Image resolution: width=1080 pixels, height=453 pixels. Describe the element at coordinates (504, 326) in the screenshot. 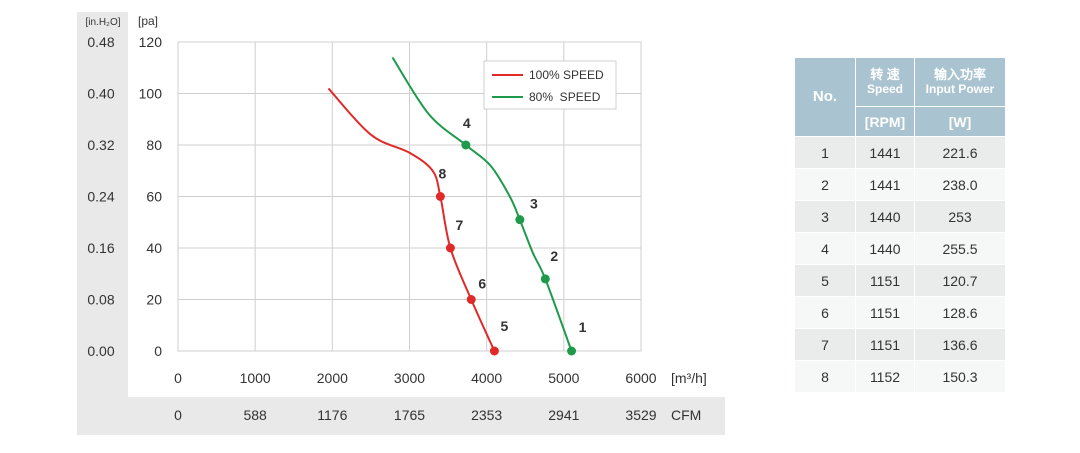

I see `data-point-label-5: 5` at that location.